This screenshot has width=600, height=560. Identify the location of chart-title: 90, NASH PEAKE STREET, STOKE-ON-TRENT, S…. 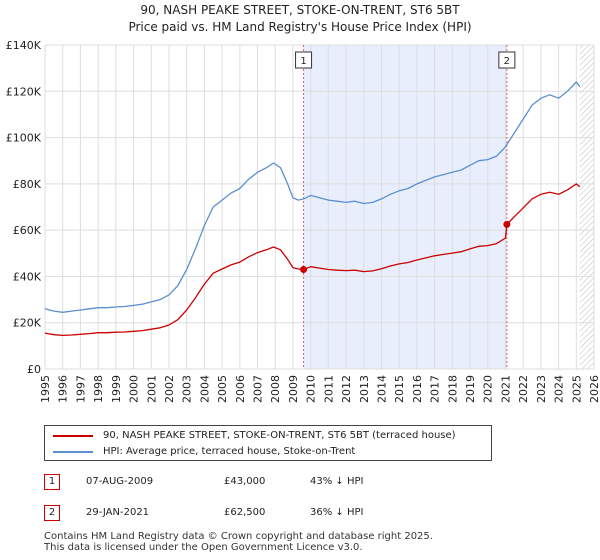
(300, 19).